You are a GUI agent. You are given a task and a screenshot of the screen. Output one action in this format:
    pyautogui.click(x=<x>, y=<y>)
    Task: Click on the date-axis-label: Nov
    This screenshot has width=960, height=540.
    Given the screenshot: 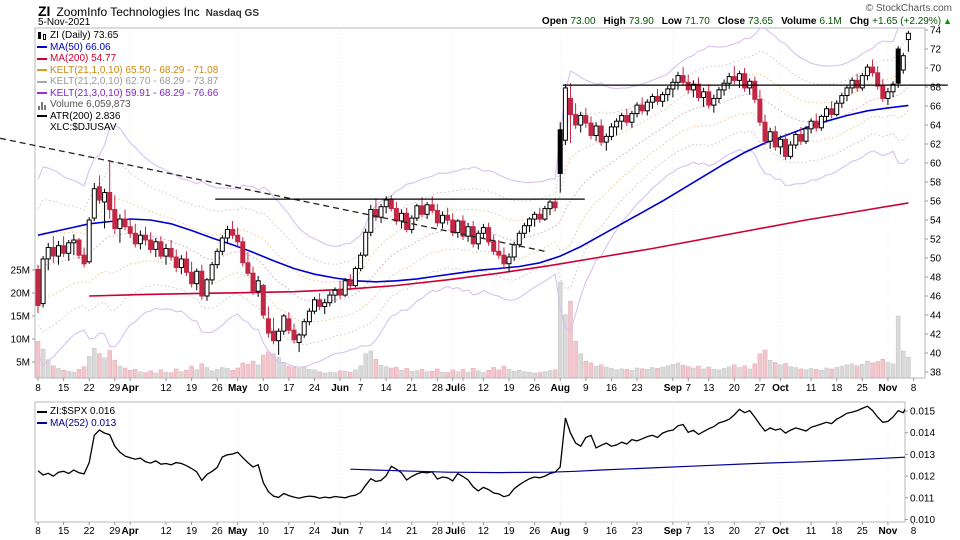 What is the action you would take?
    pyautogui.click(x=887, y=388)
    